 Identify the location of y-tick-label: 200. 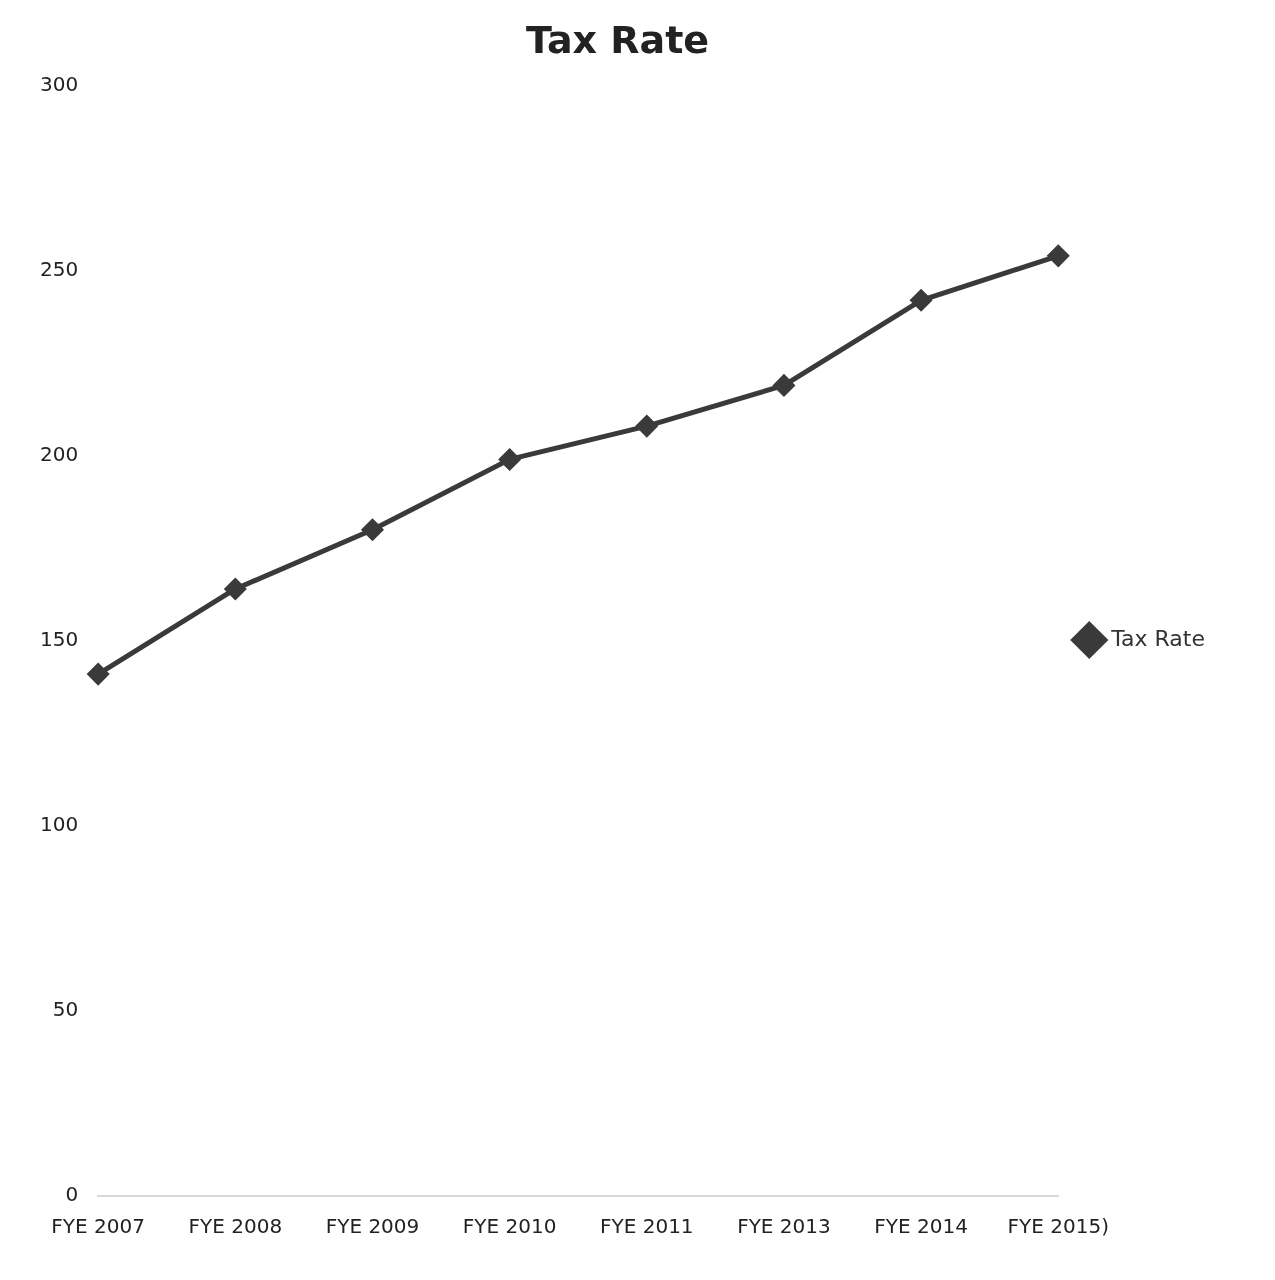
(59, 453).